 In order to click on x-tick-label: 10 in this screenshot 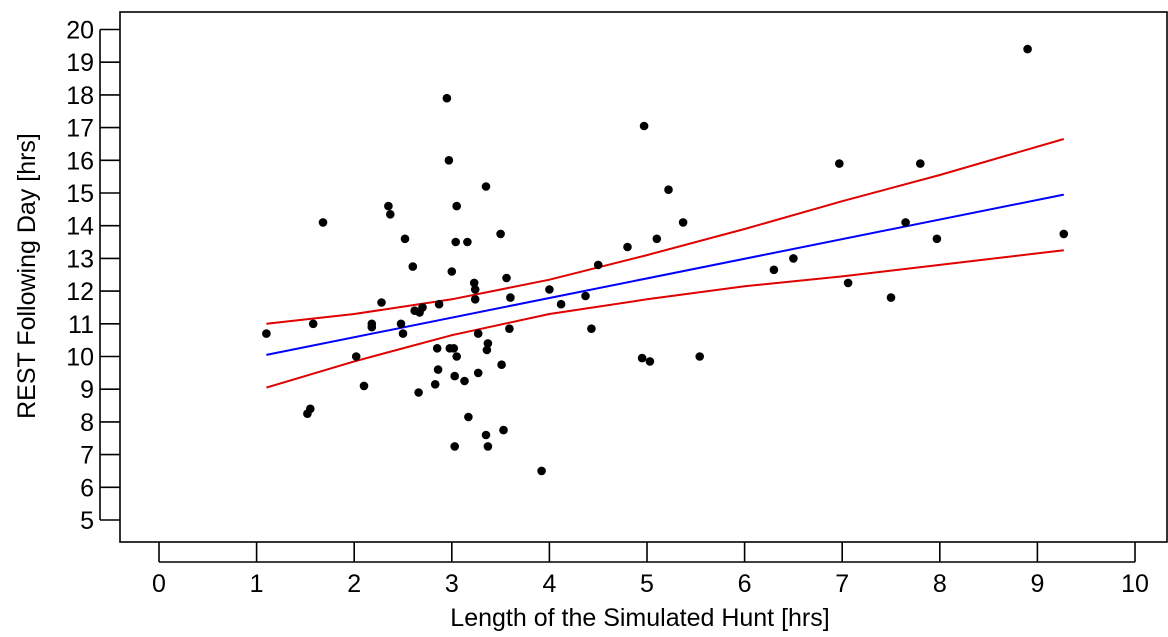, I will do `click(1135, 584)`.